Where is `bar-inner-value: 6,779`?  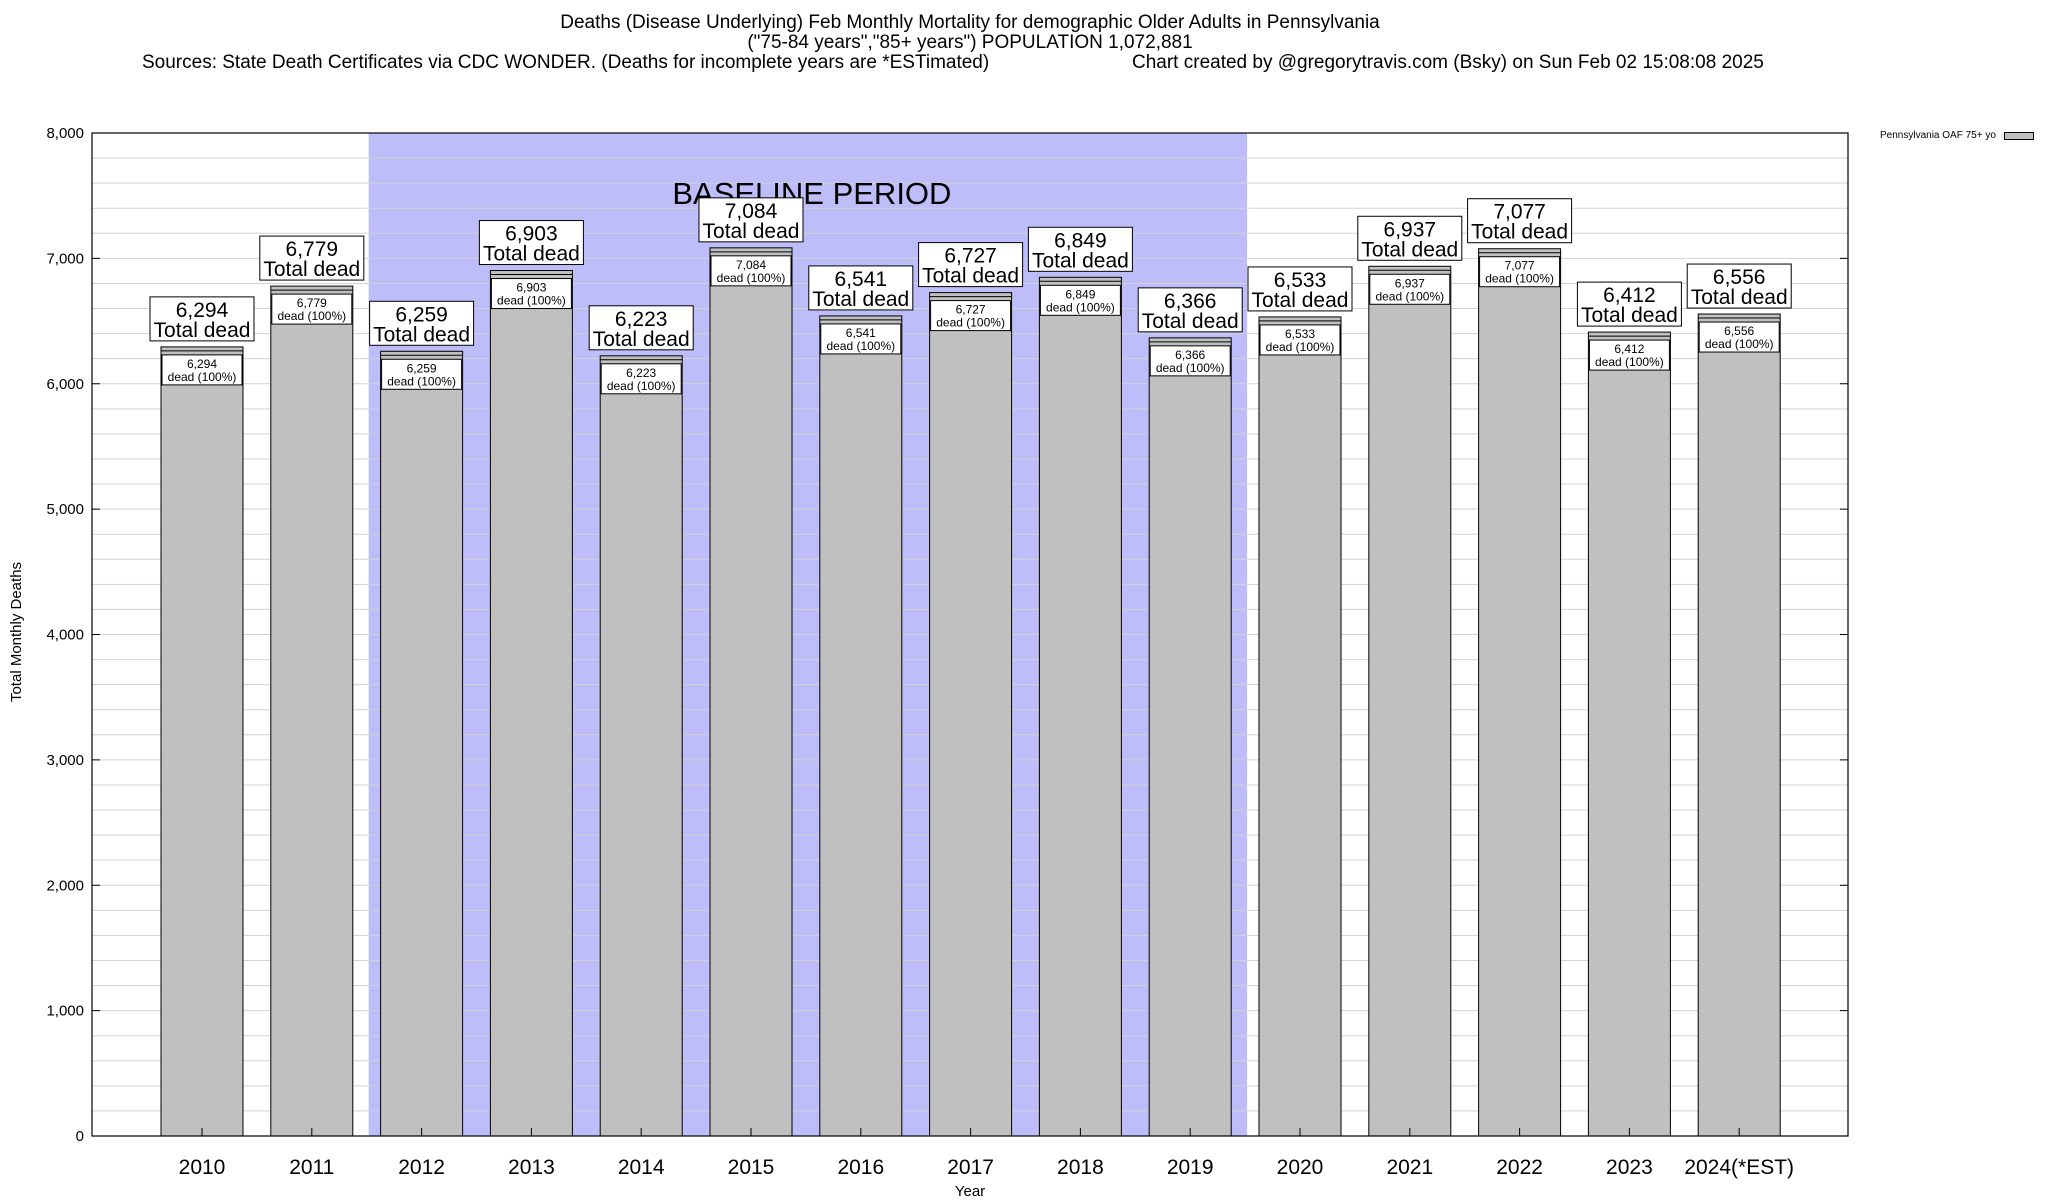 bar-inner-value: 6,779 is located at coordinates (312, 303).